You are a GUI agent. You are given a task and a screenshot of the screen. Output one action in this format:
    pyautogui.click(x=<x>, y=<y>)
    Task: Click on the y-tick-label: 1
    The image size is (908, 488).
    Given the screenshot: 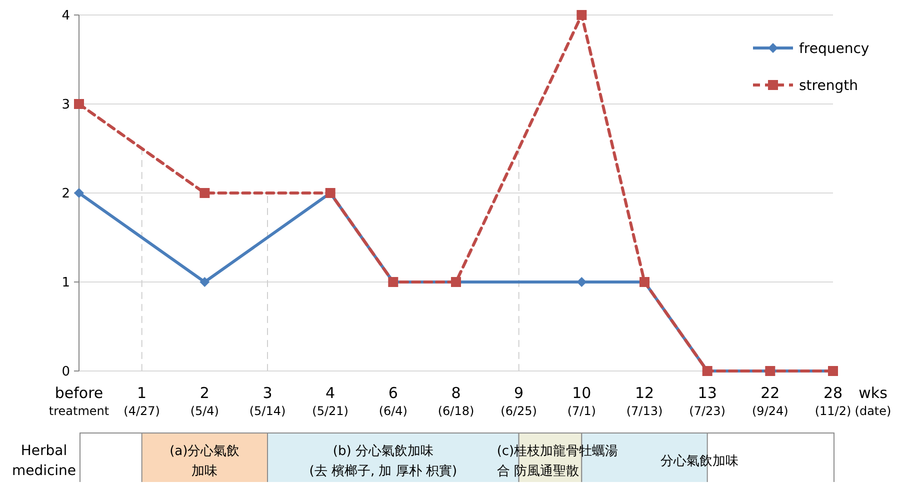 What is the action you would take?
    pyautogui.click(x=66, y=283)
    